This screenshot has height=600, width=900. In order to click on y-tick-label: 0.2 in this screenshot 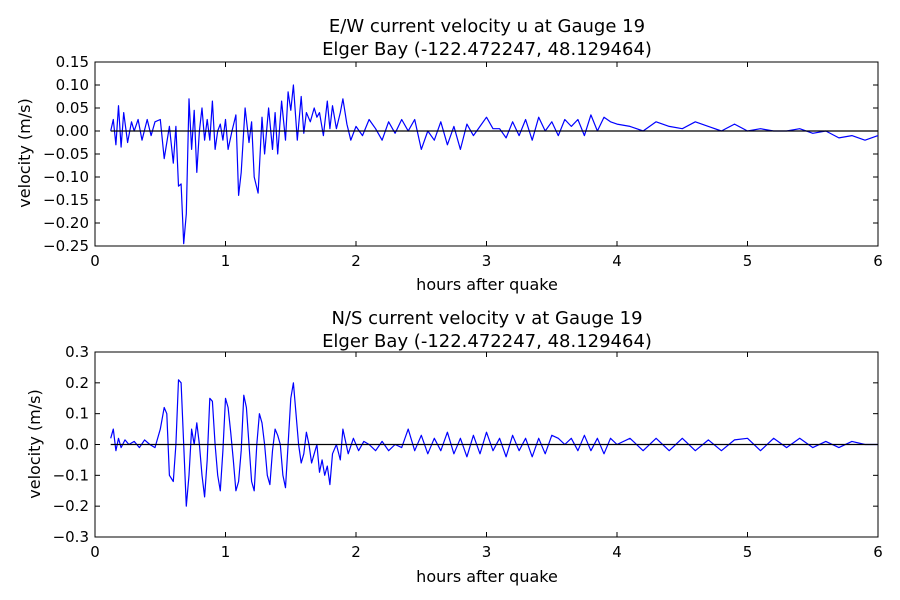, I will do `click(77, 383)`.